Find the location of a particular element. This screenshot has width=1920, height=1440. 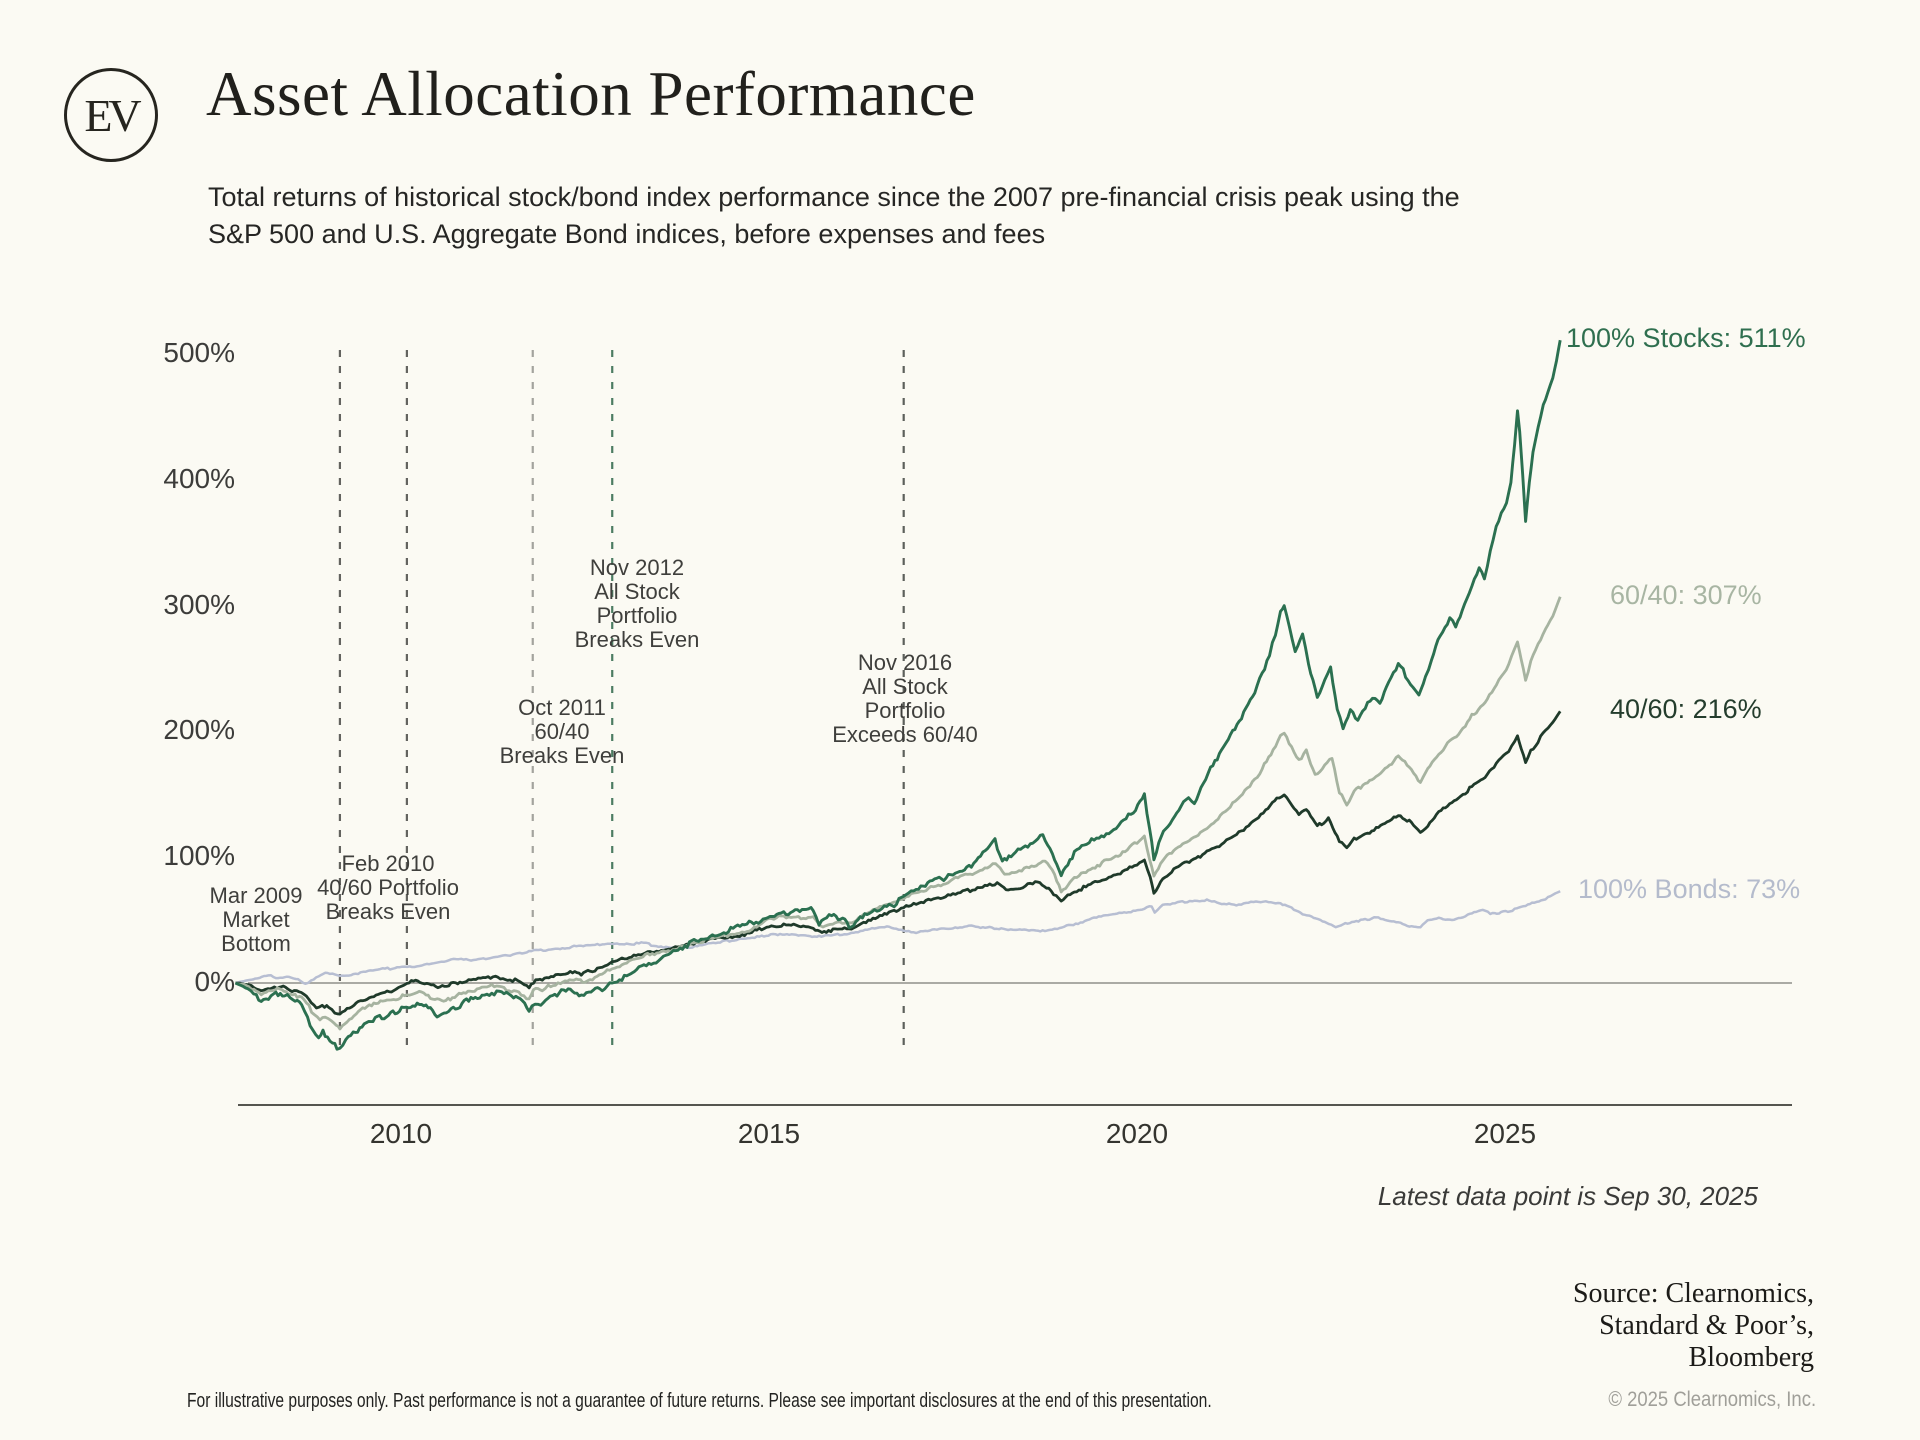

event-annotation-3: Nov 2012 All Stock Portfolio Breaks Even is located at coordinates (637, 603).